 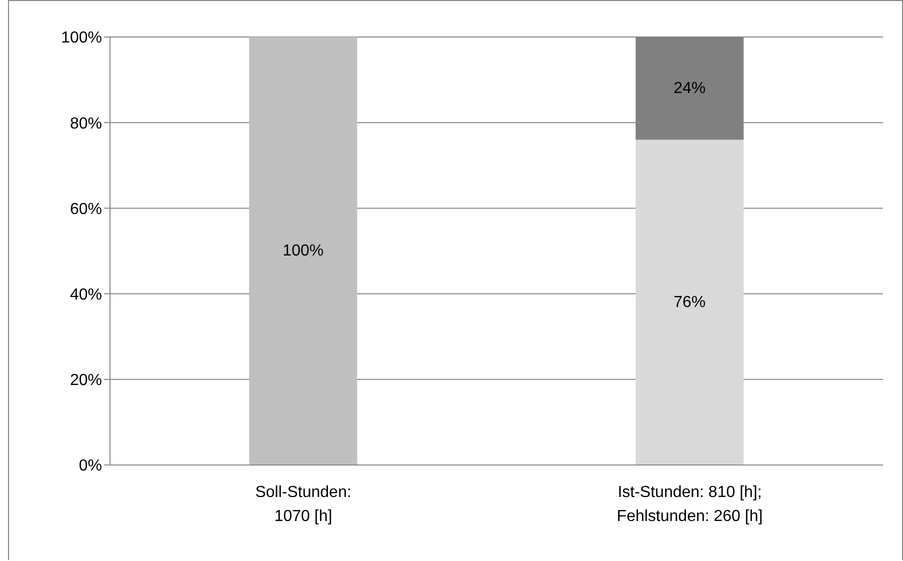 What do you see at coordinates (86, 123) in the screenshot?
I see `y-tick-label: 80%` at bounding box center [86, 123].